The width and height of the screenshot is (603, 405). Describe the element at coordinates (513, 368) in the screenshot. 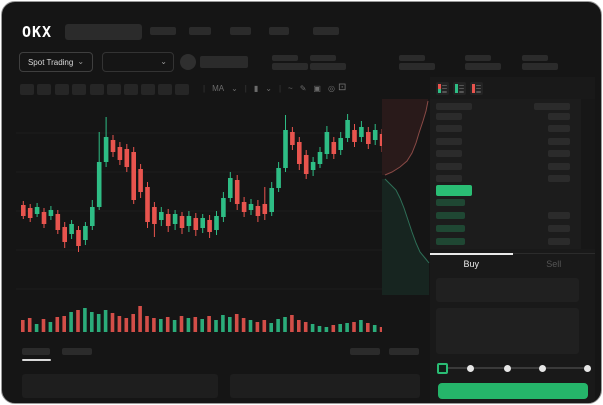

I see `amount-slider` at that location.